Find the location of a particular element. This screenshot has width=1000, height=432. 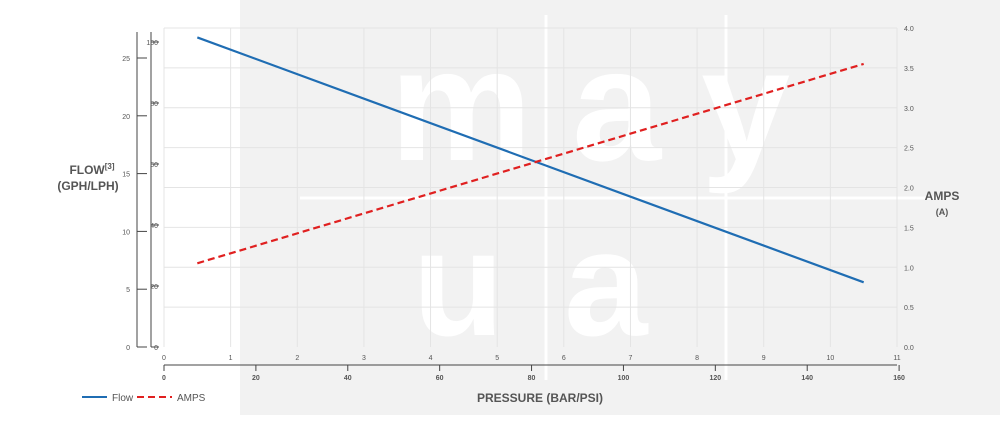

x-top-tick-label: 10 is located at coordinates (830, 358).